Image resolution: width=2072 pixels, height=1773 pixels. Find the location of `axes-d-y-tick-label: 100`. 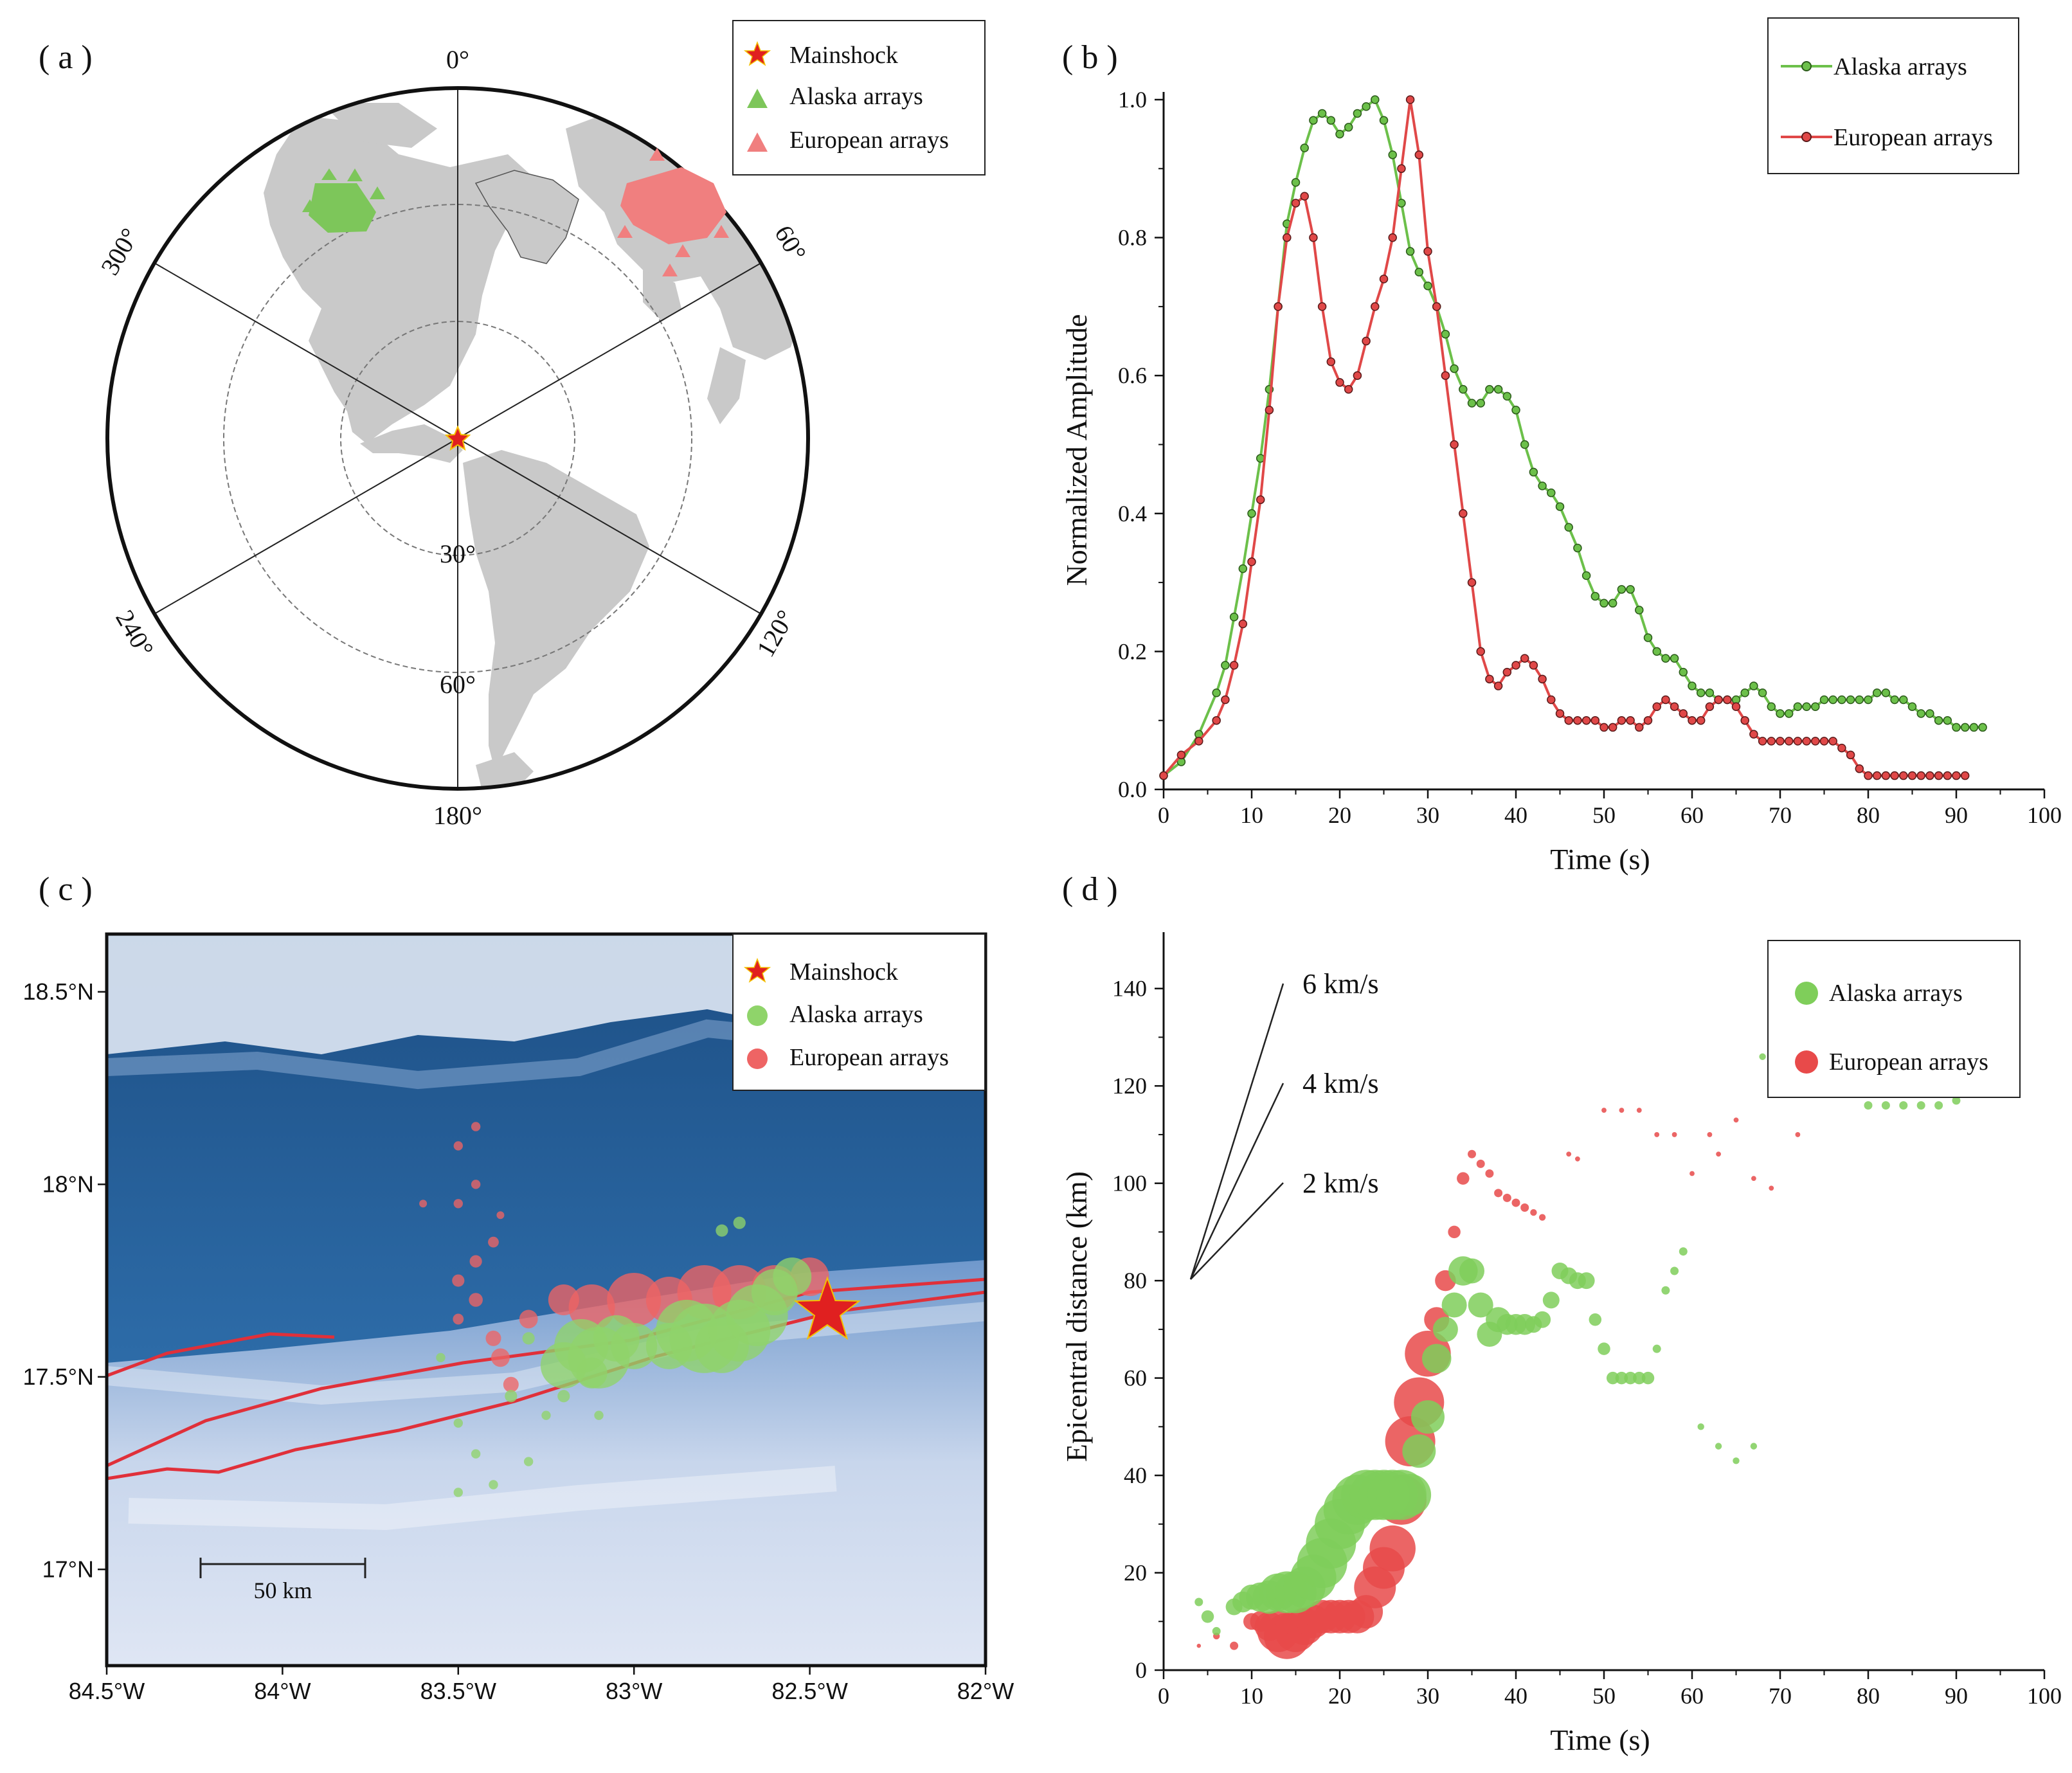

axes-d-y-tick-label: 100 is located at coordinates (1129, 1183).